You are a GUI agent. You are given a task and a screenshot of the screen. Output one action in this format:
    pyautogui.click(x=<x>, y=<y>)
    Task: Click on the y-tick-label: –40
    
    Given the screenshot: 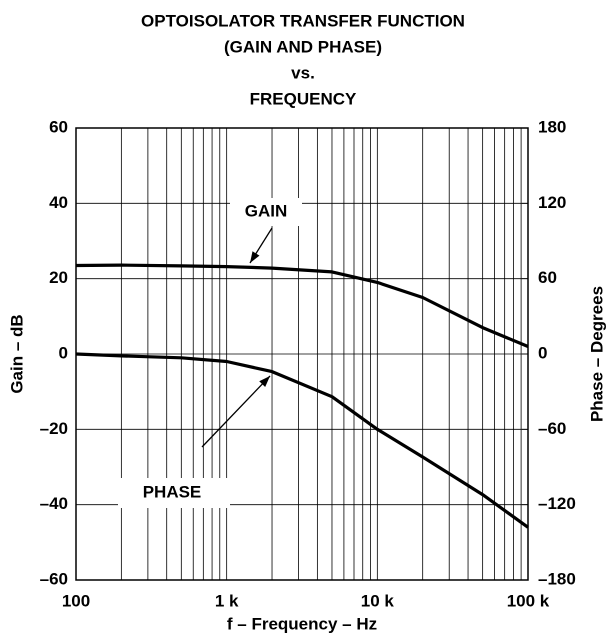 What is the action you would take?
    pyautogui.click(x=54, y=503)
    